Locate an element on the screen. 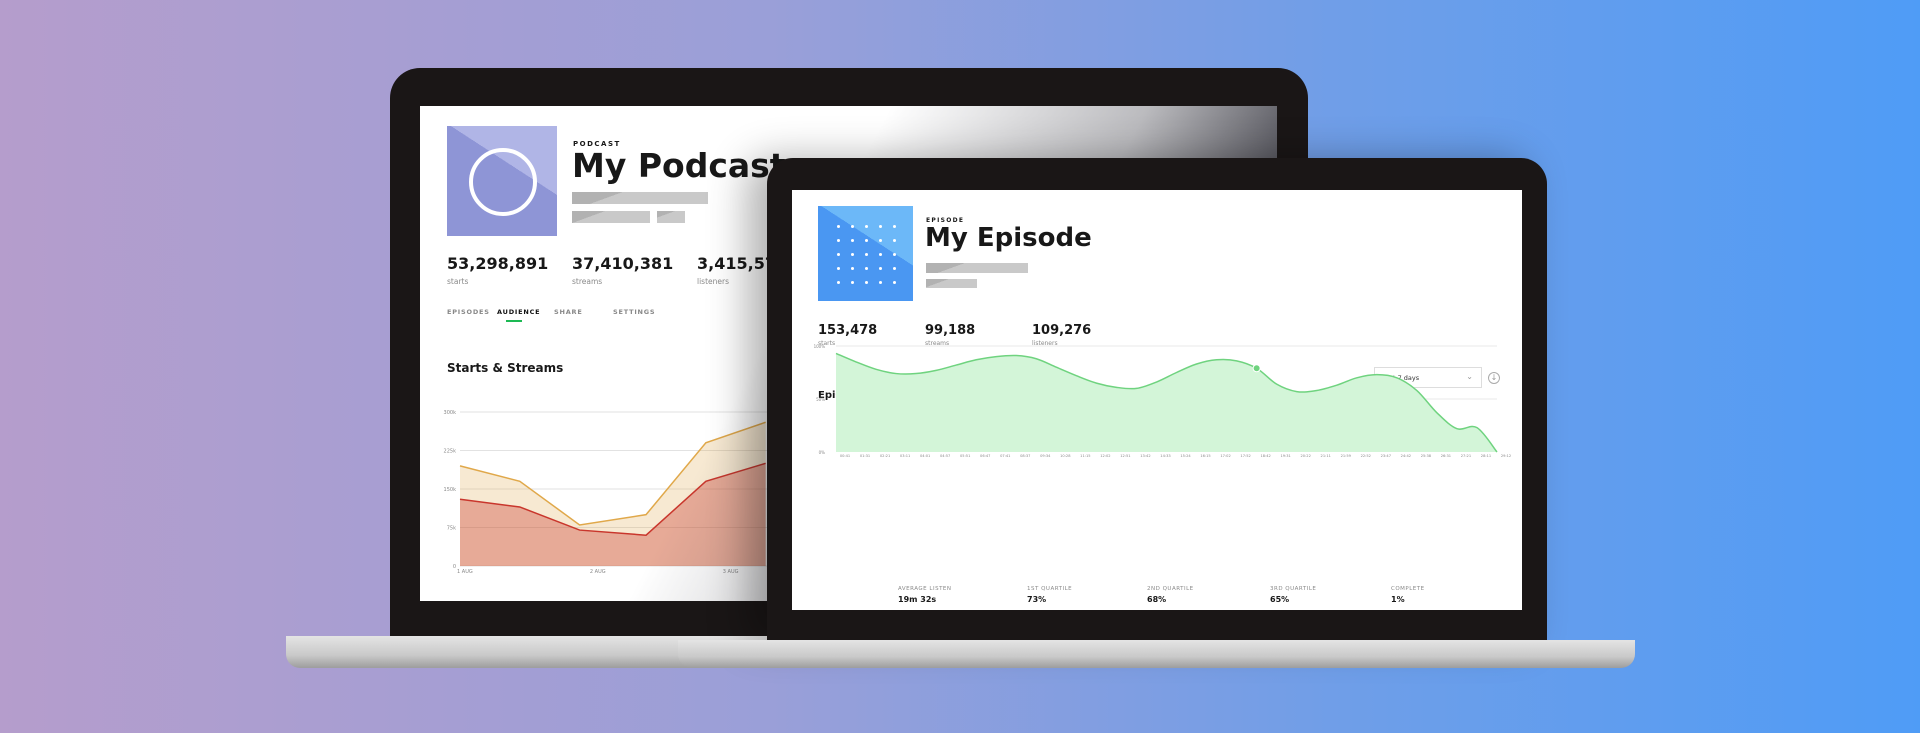 The width and height of the screenshot is (1920, 733). range-select-value: Last 7 days is located at coordinates (1401, 378).